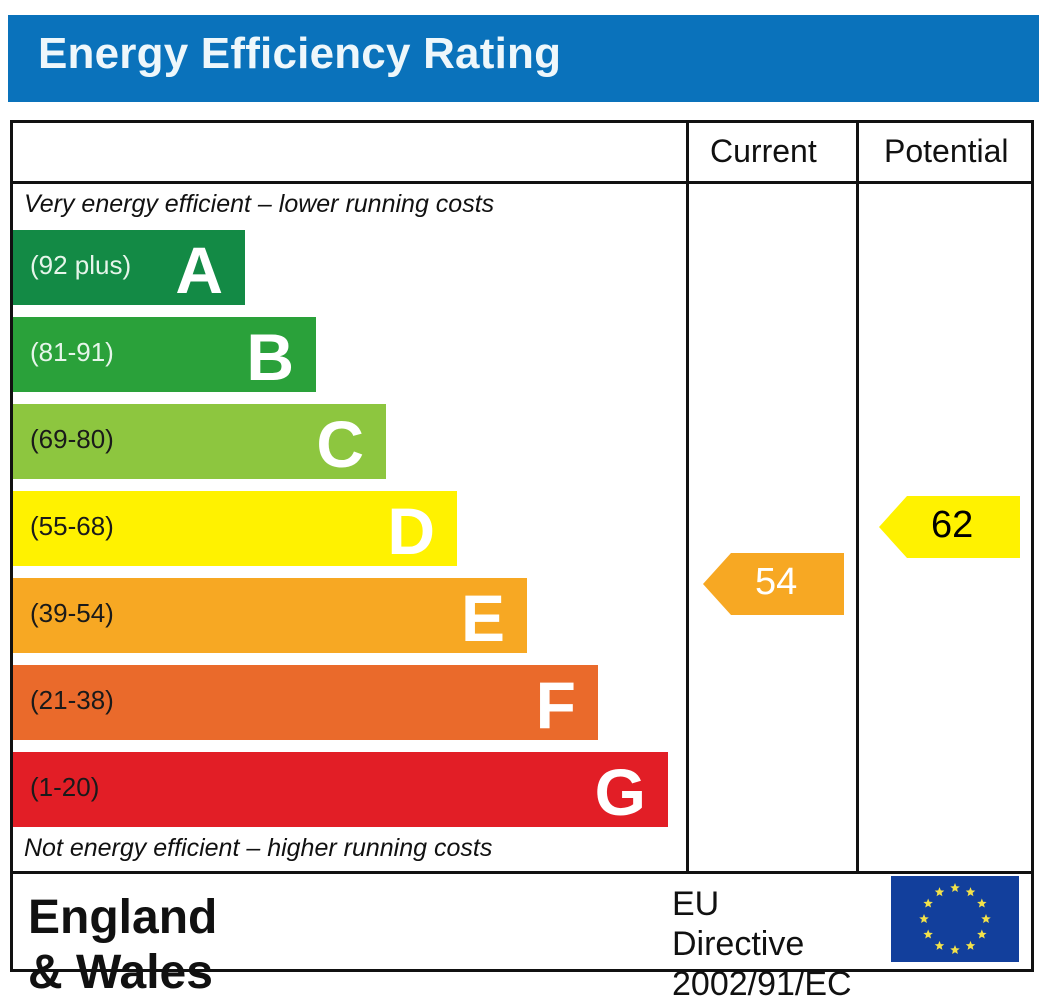 The width and height of the screenshot is (1044, 1004). I want to click on band-f: (21-38) F, so click(305, 703).